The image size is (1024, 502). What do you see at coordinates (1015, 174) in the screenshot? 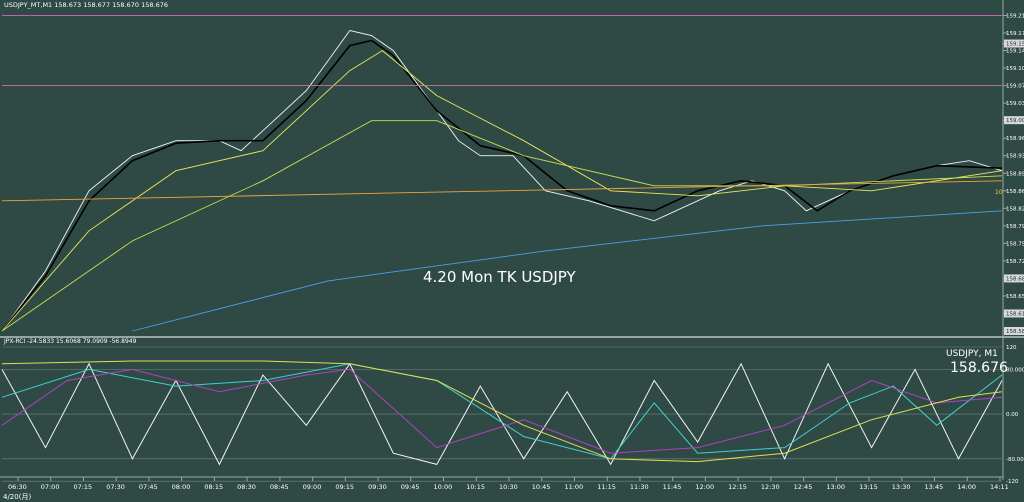
I see `y-tick-label: 158.895` at bounding box center [1015, 174].